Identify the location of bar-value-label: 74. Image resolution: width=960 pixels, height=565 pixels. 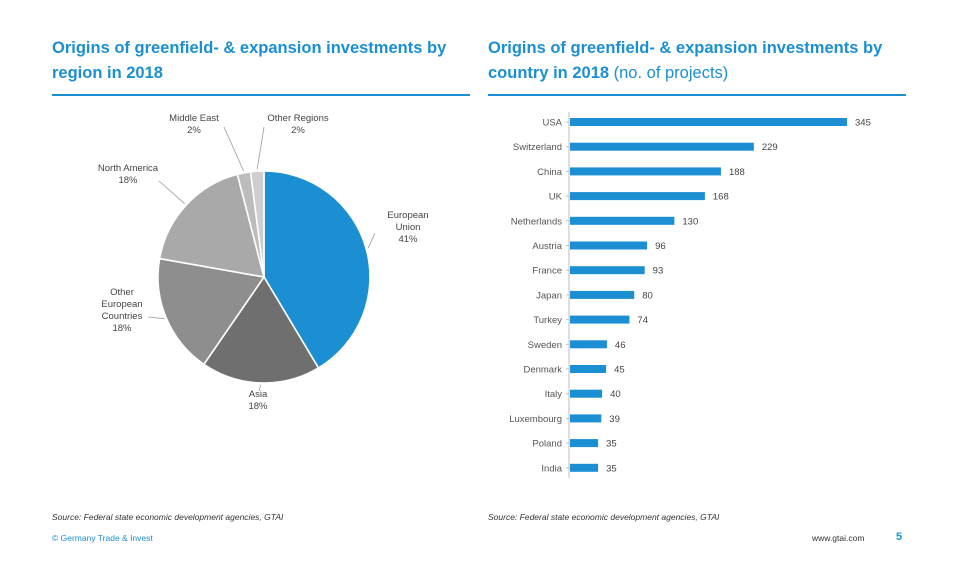
(642, 320).